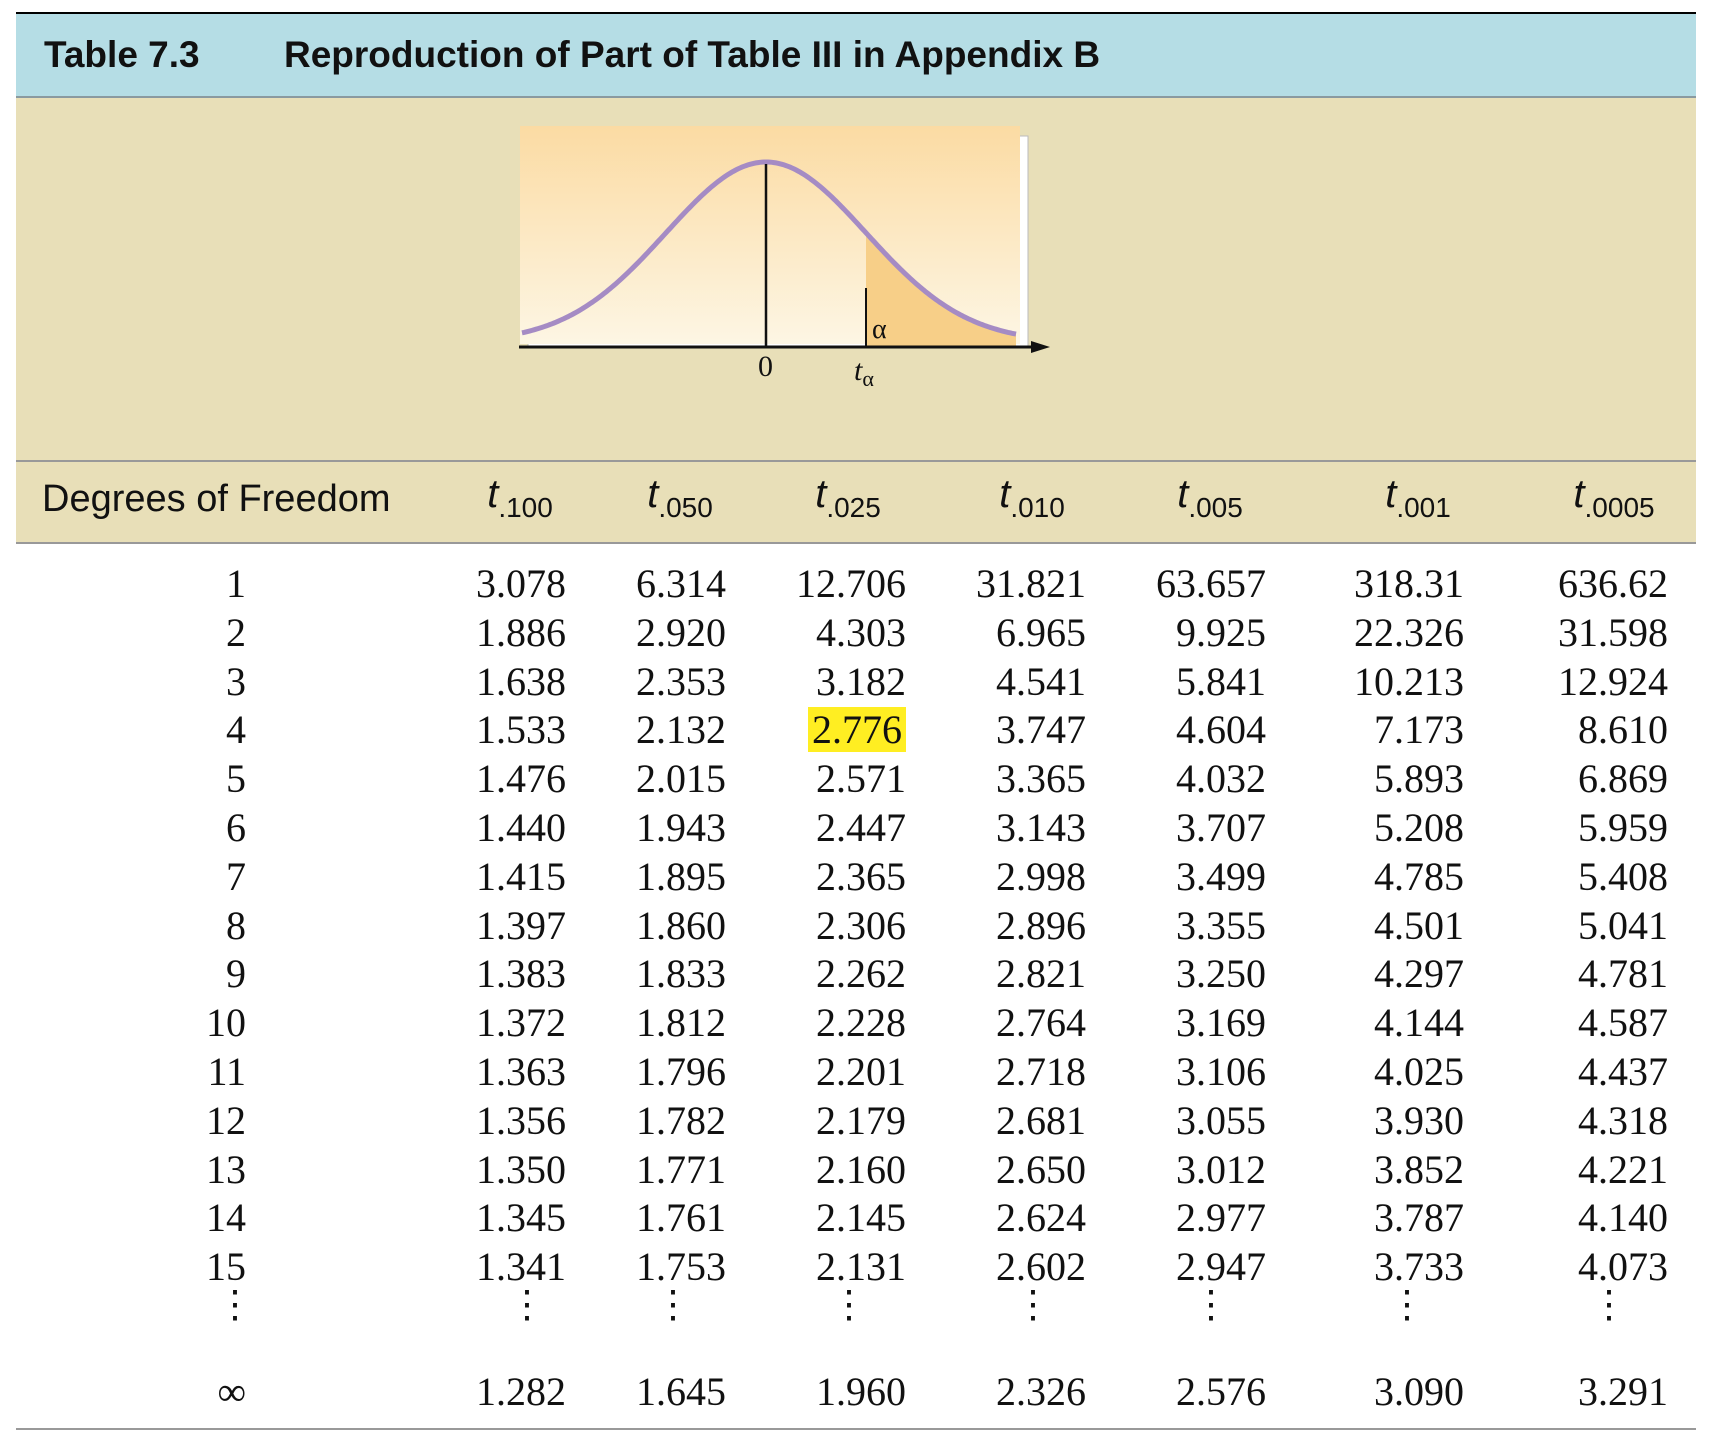 The width and height of the screenshot is (1712, 1441). I want to click on value-cell: 3.733, so click(1419, 1267).